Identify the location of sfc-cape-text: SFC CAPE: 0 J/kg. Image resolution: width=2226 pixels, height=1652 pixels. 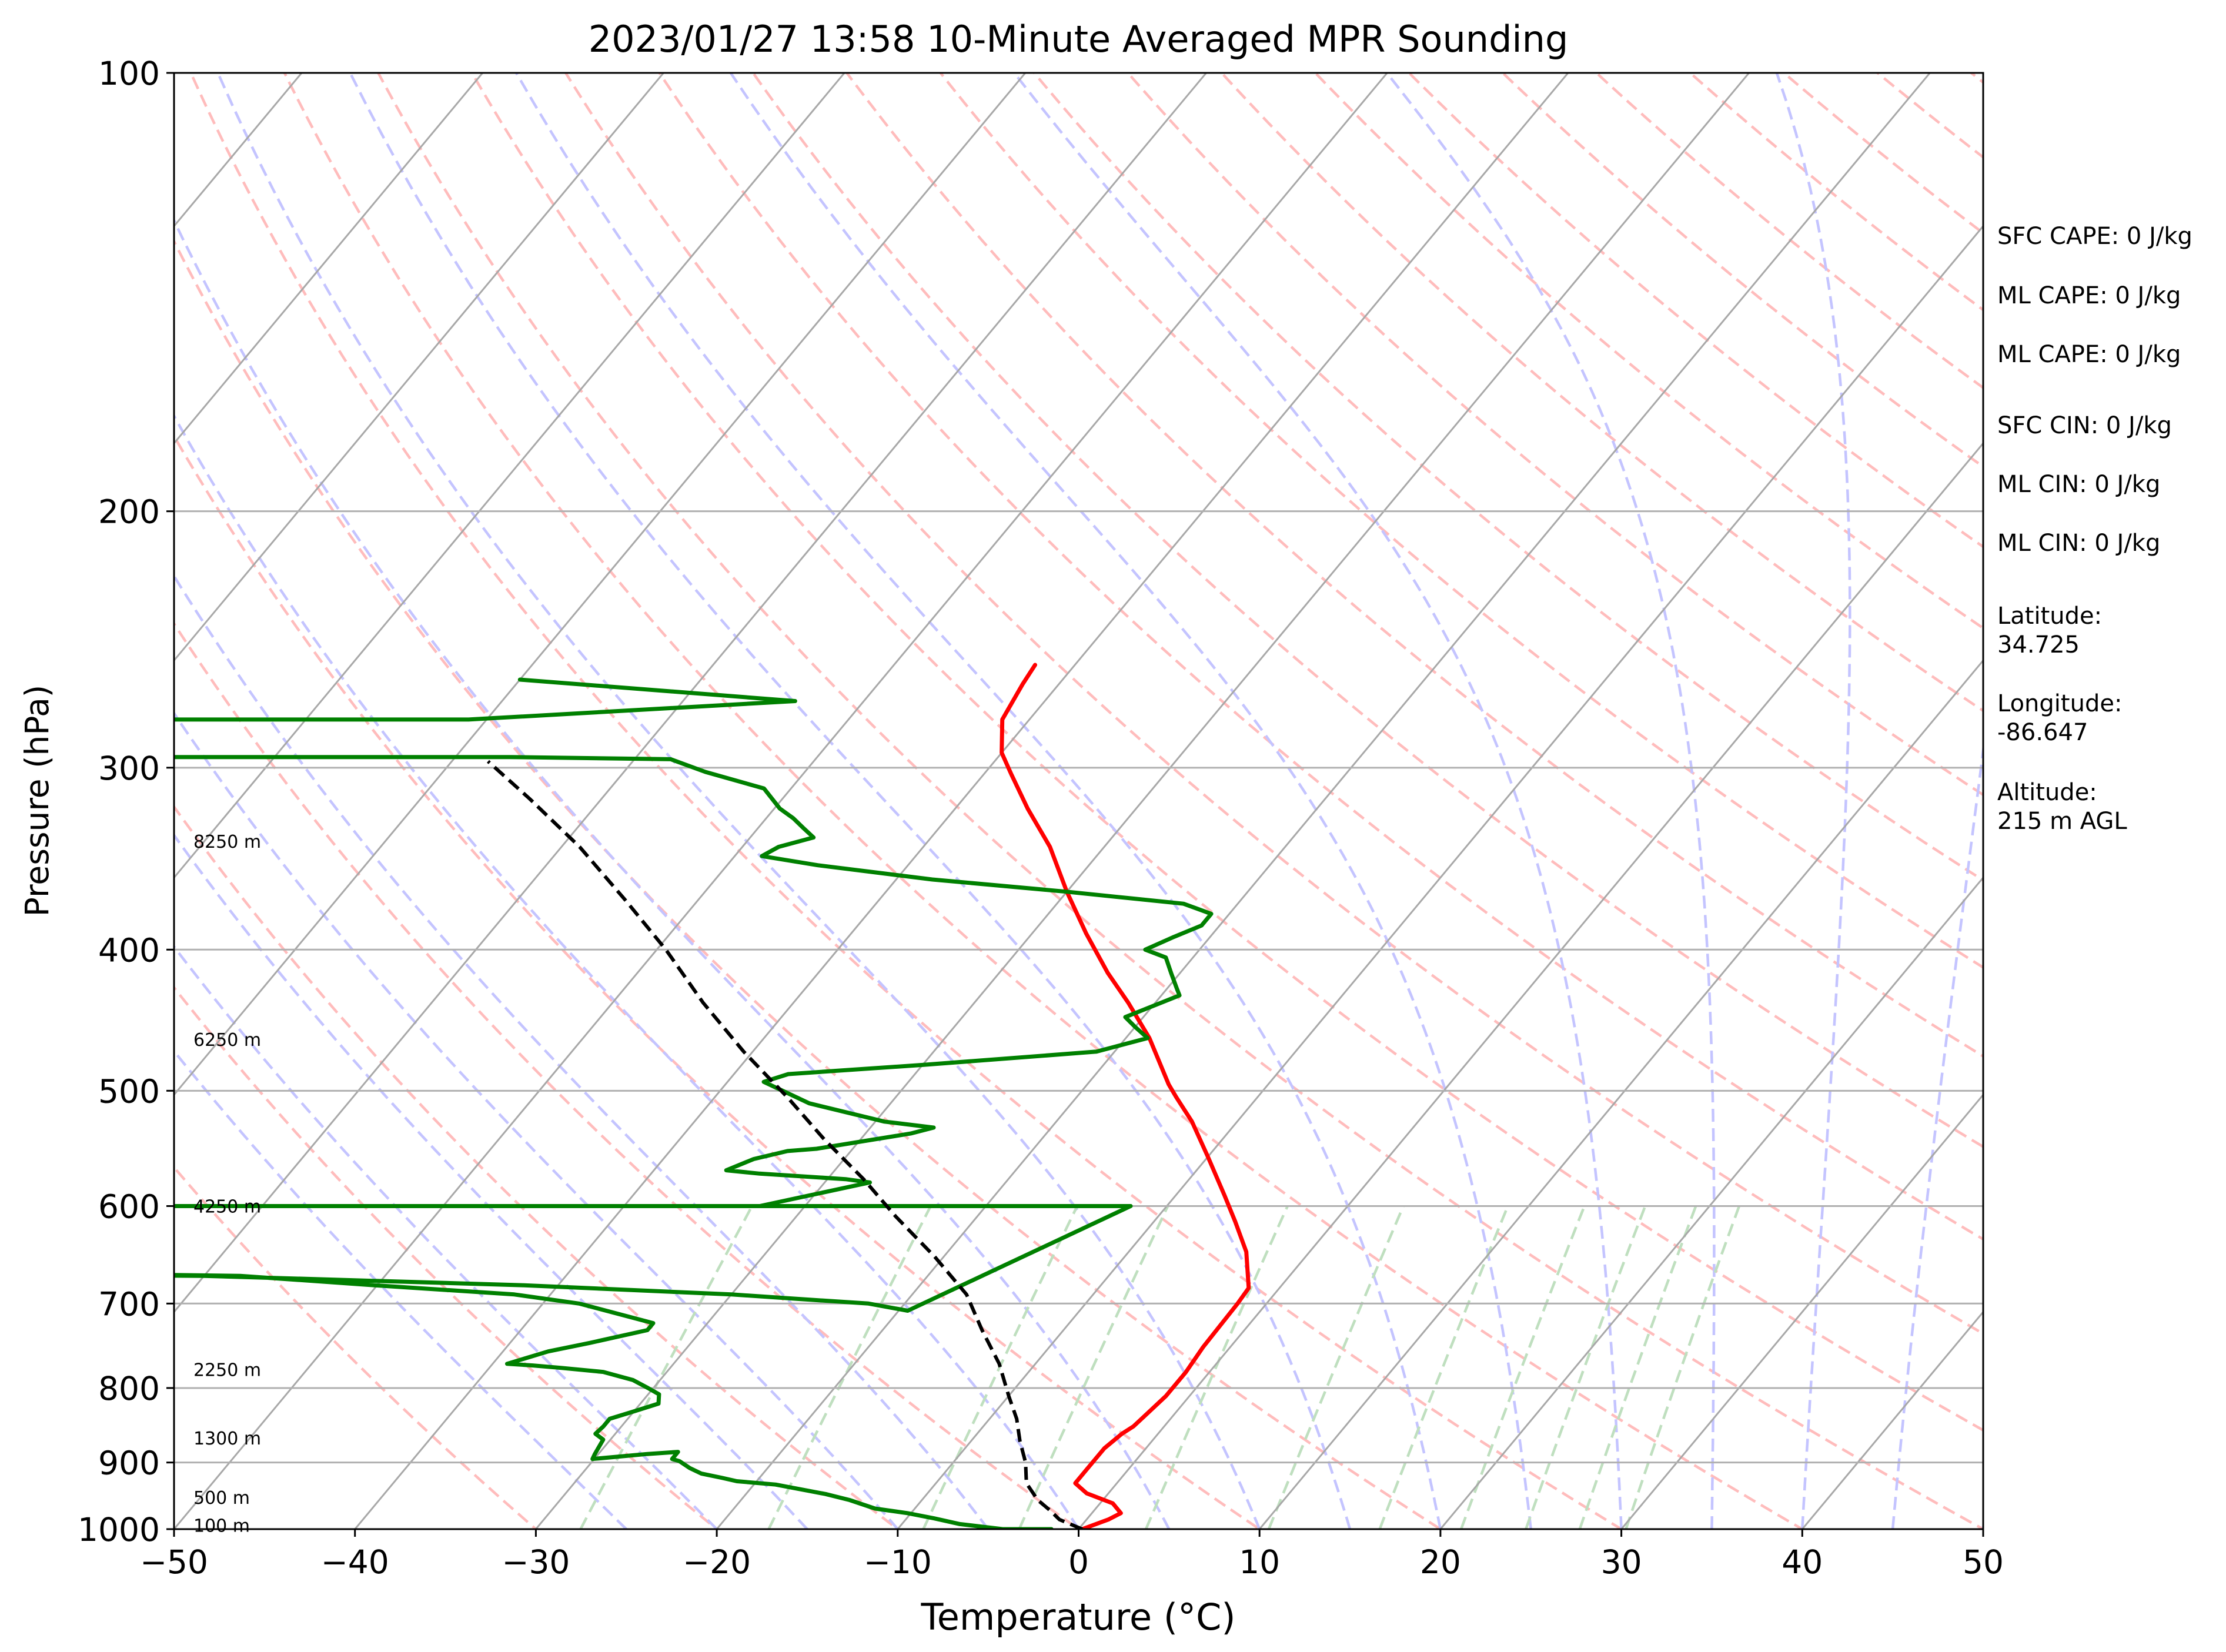
(2094, 237).